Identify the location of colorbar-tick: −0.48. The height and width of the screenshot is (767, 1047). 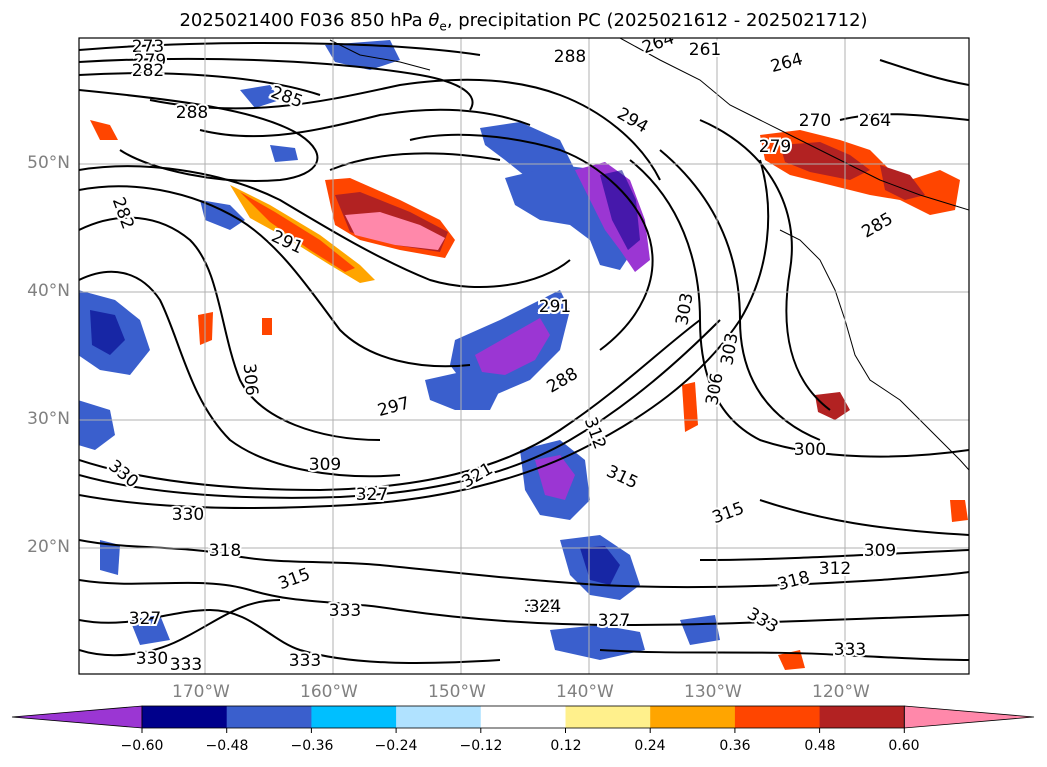
(227, 746).